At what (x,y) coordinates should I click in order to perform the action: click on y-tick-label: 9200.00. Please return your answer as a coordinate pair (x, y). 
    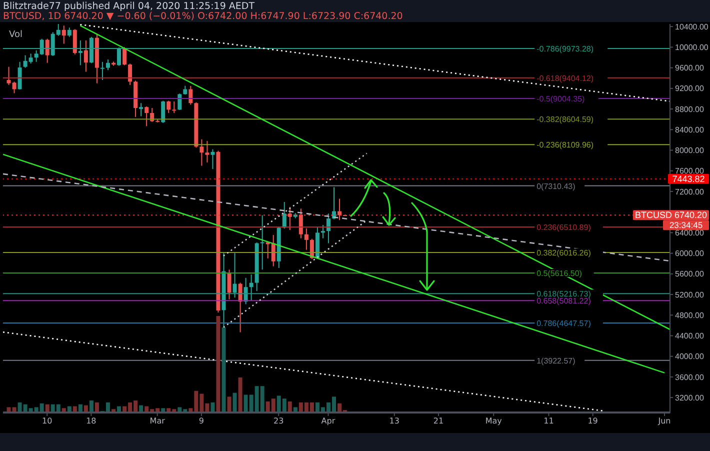
    Looking at the image, I should click on (689, 89).